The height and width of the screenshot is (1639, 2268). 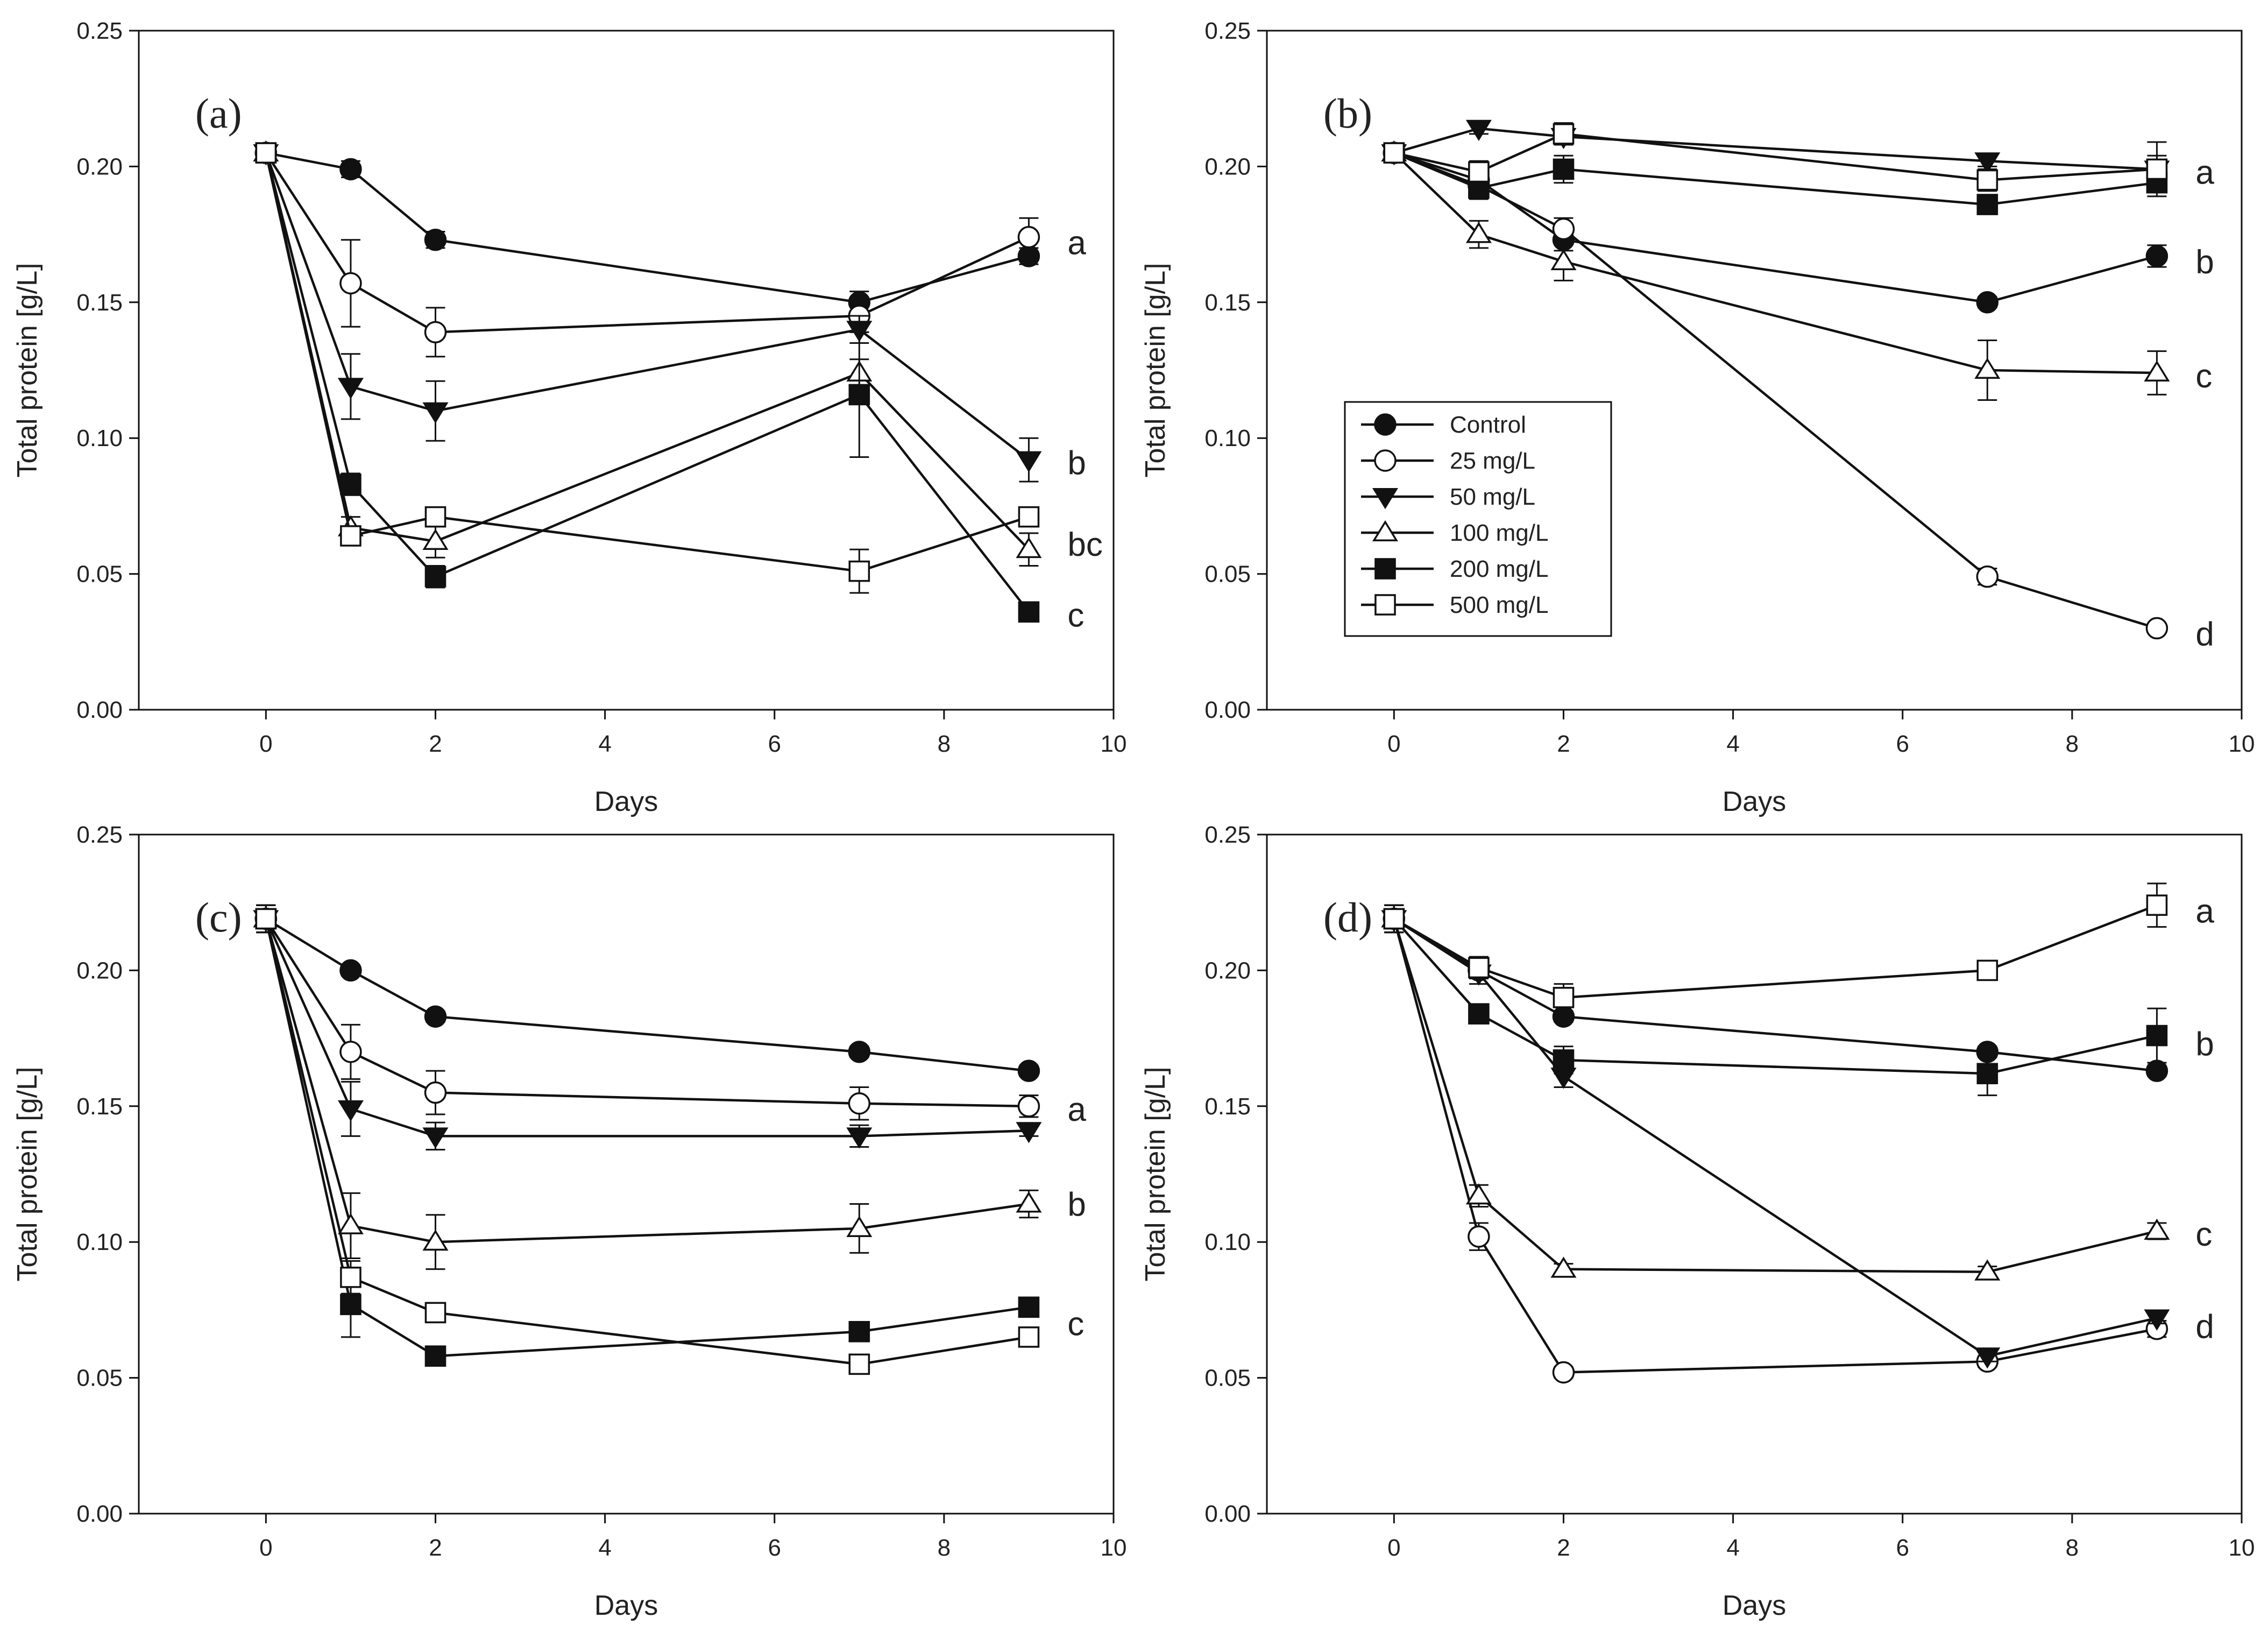 I want to click on series-100-mg-l, so click(x=647, y=1087).